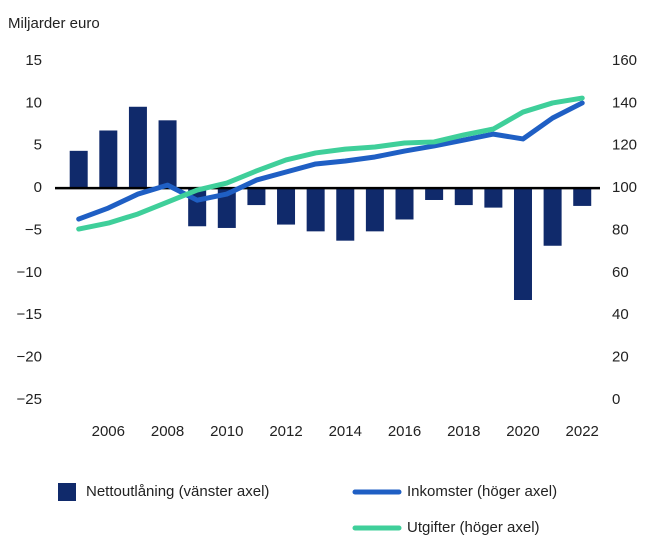 The height and width of the screenshot is (542, 649). Describe the element at coordinates (54, 23) in the screenshot. I see `y-axis-label: Miljarder euro` at that location.